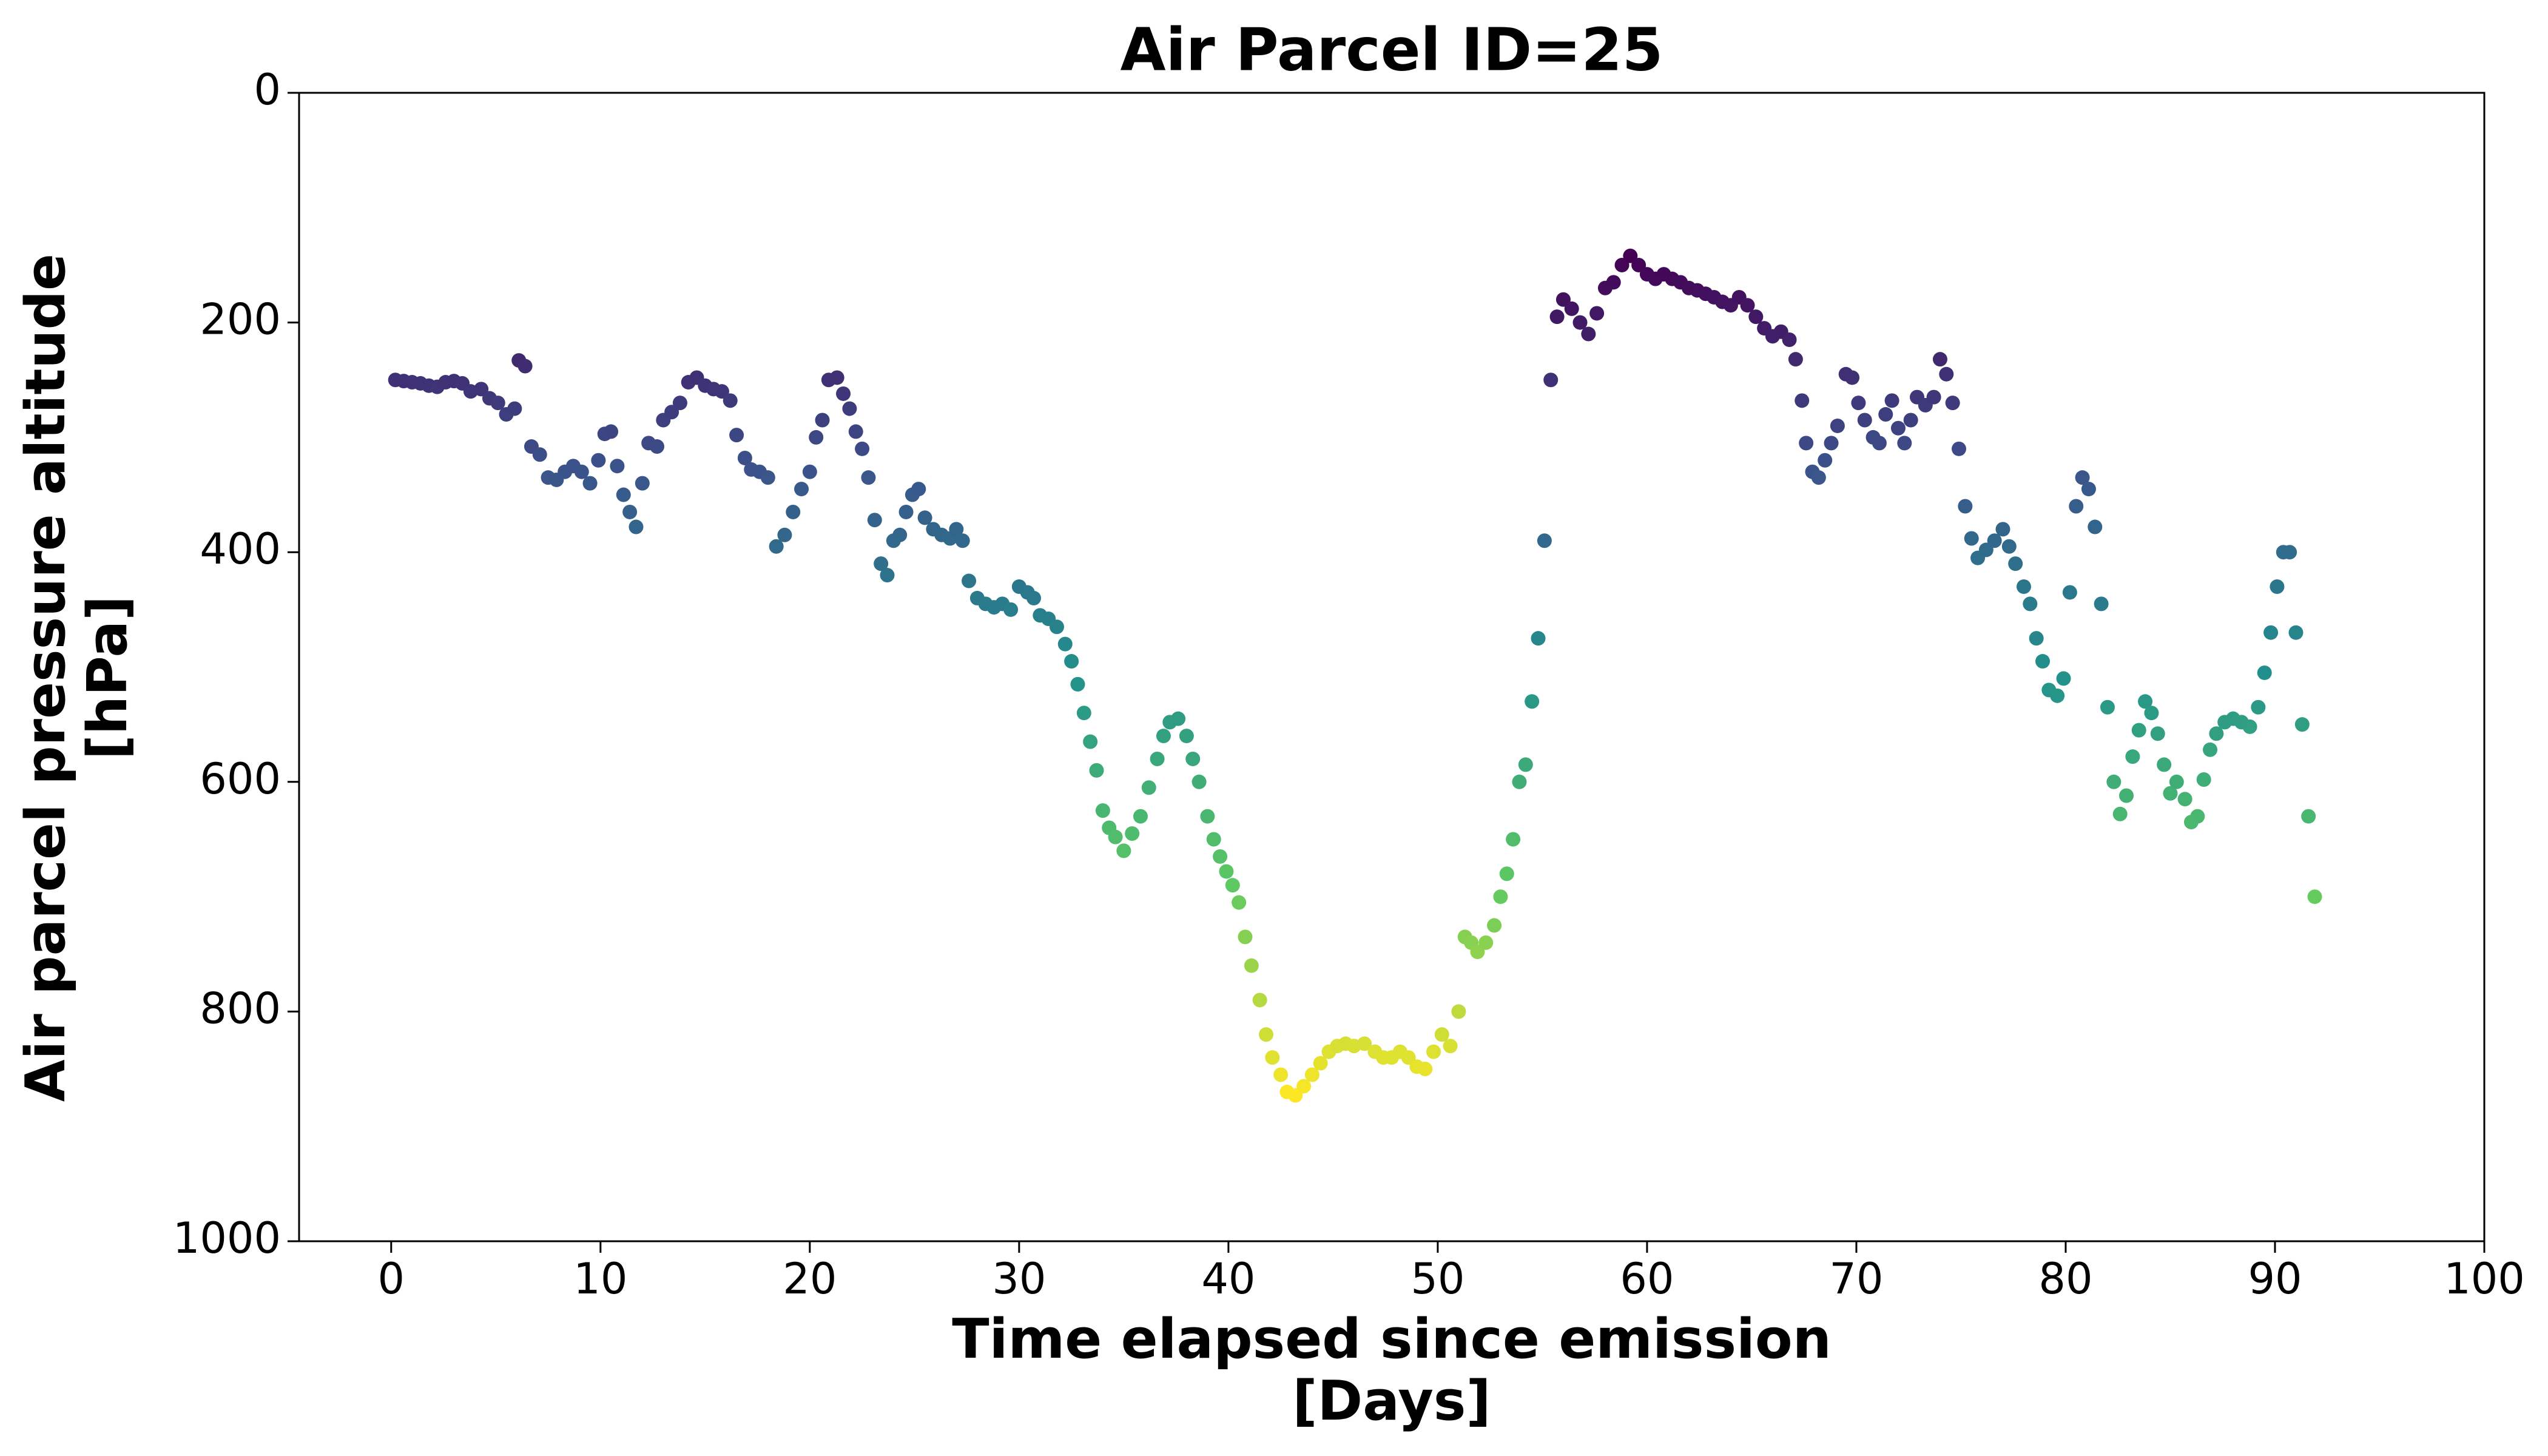 This screenshot has width=2548, height=1456. What do you see at coordinates (391, 1279) in the screenshot?
I see `x-tick-label: 0` at bounding box center [391, 1279].